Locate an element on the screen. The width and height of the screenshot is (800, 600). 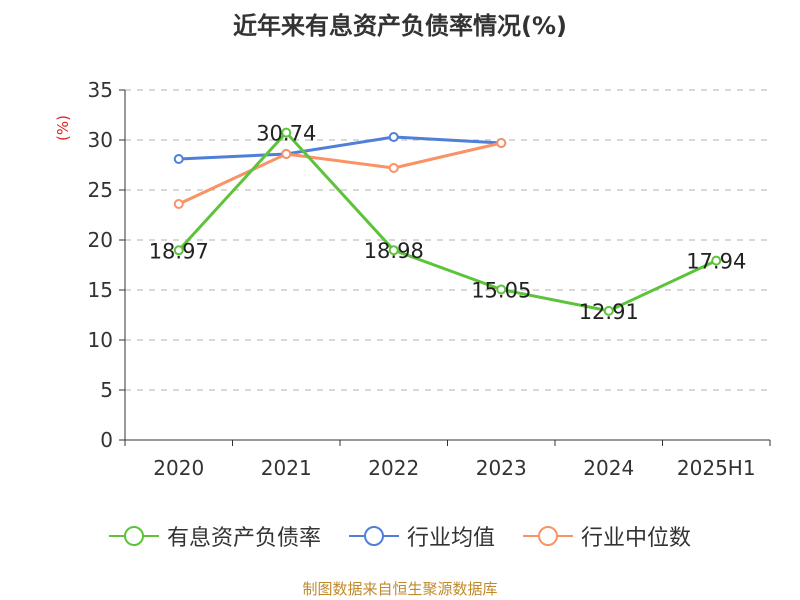
data-label: 12.91 is located at coordinates (609, 312).